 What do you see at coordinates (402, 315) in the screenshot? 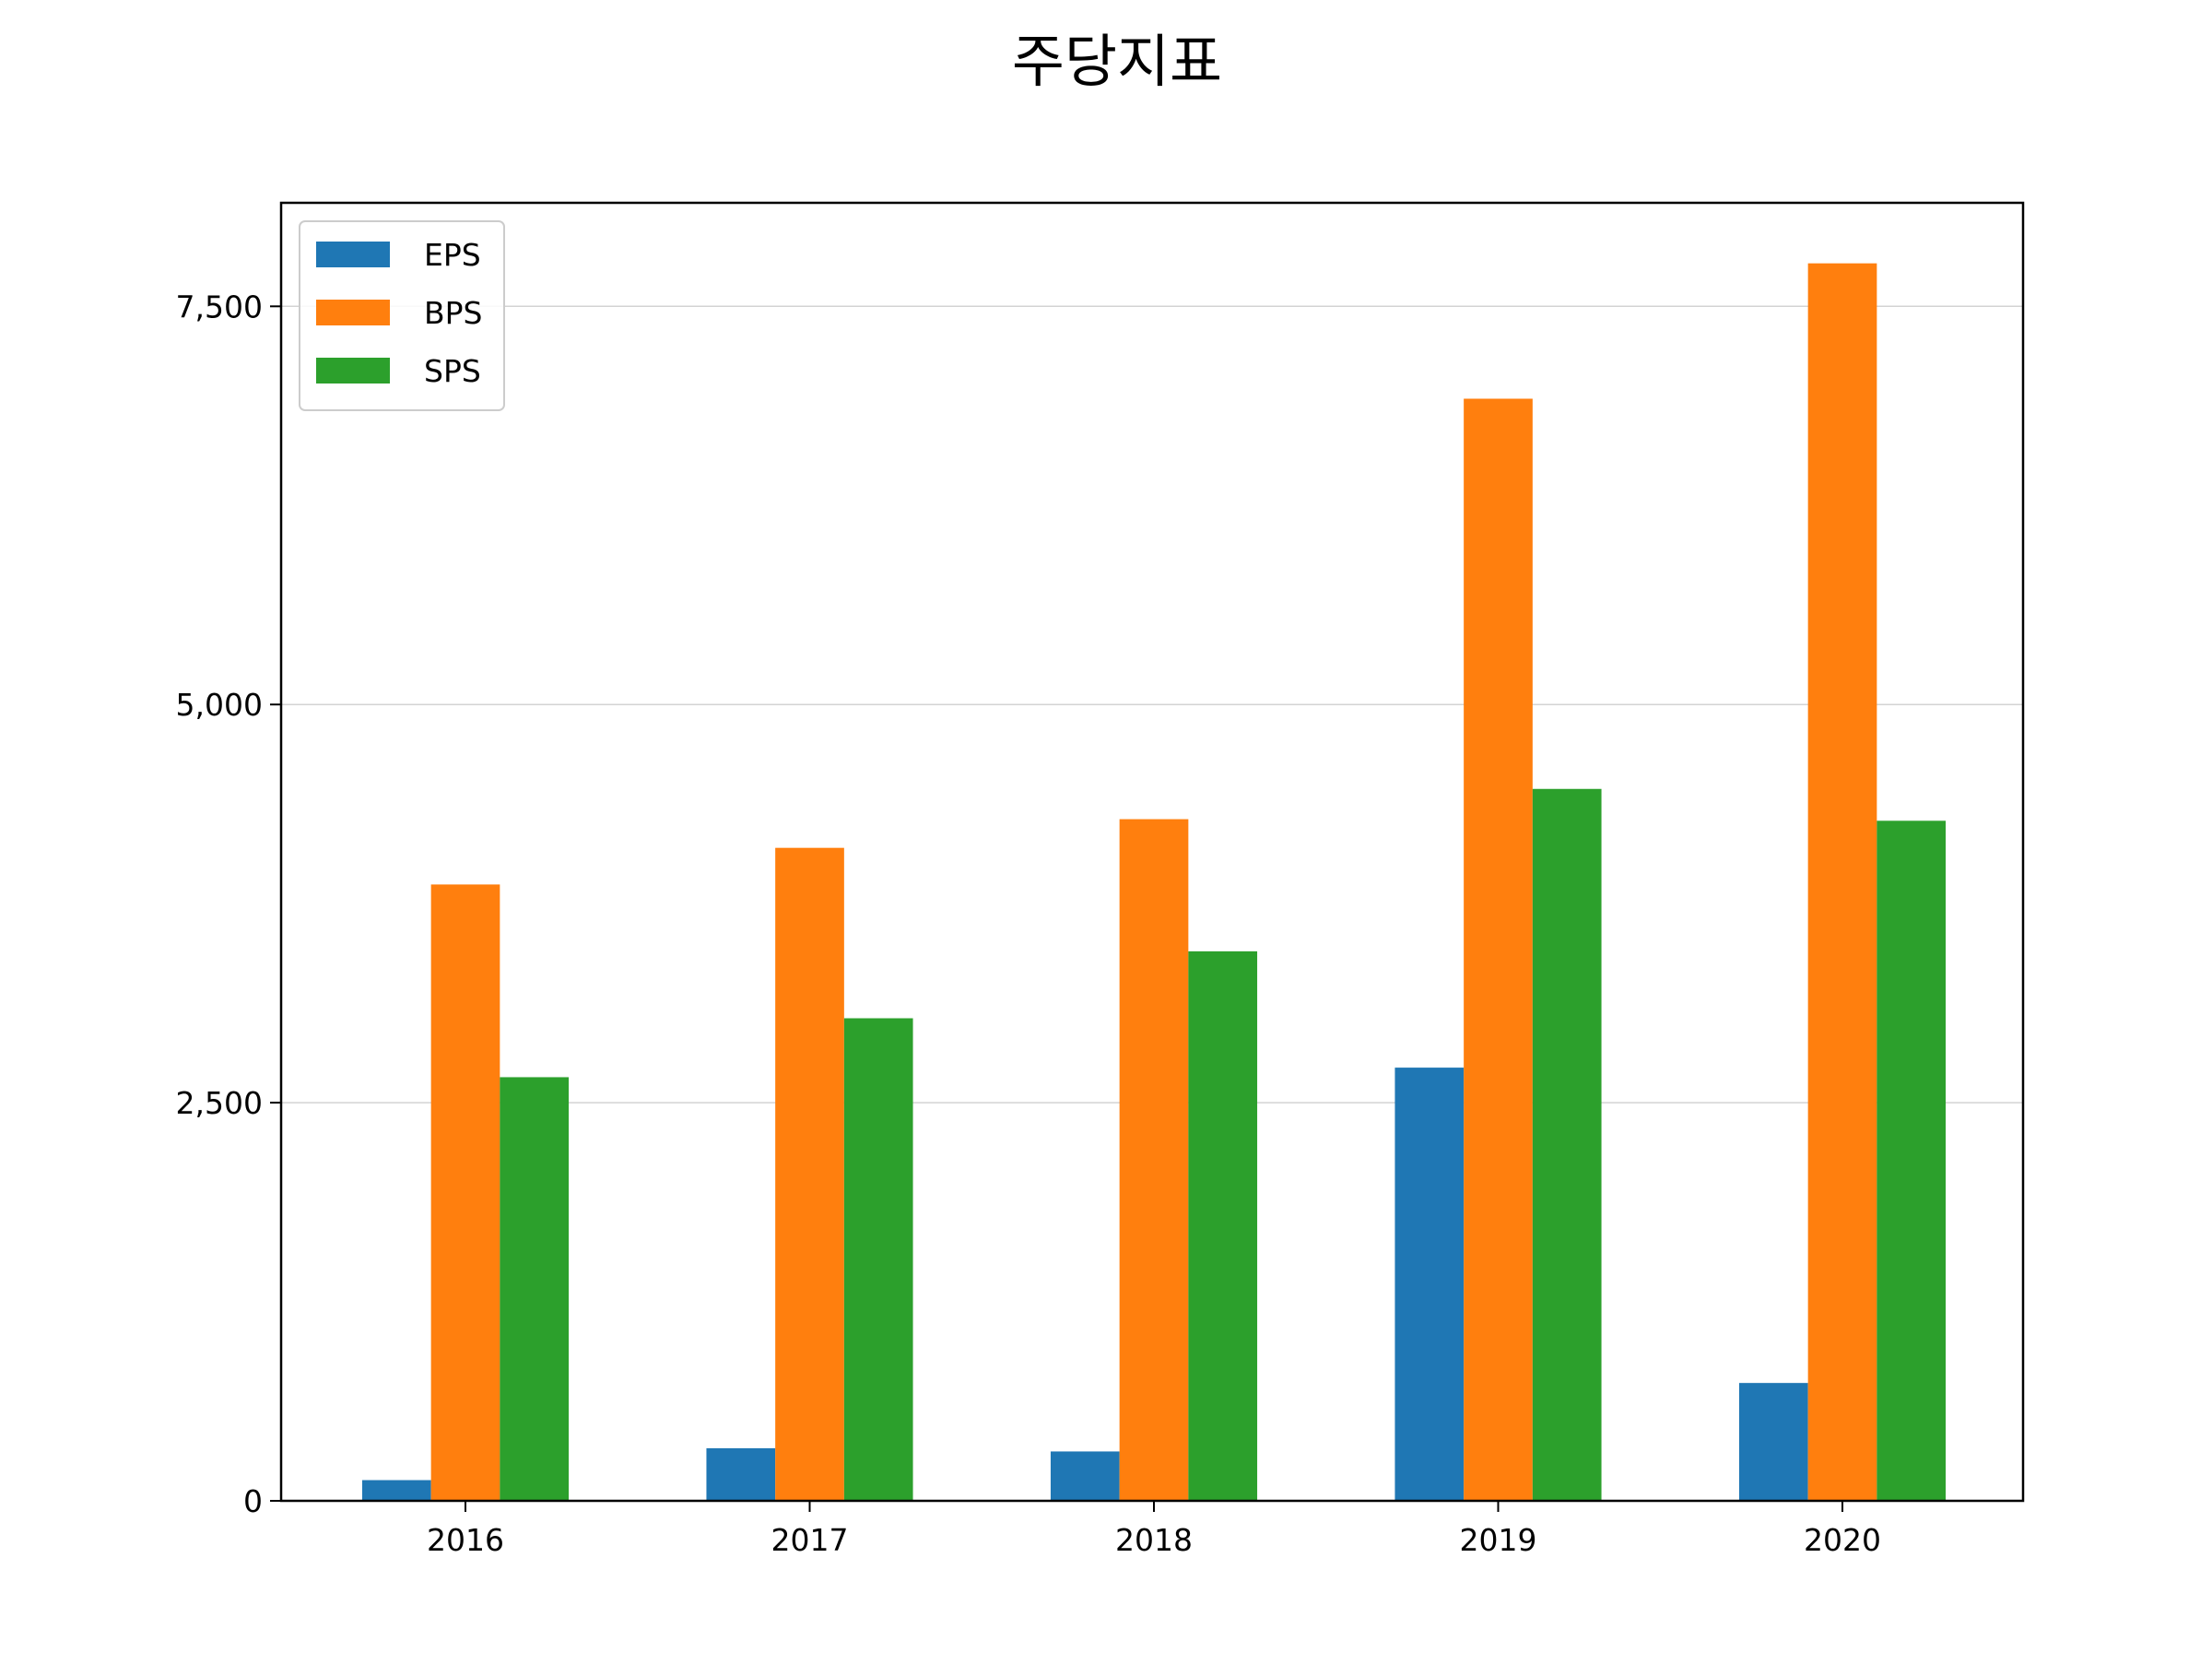
I see `legend: EPS BPS SPS` at bounding box center [402, 315].